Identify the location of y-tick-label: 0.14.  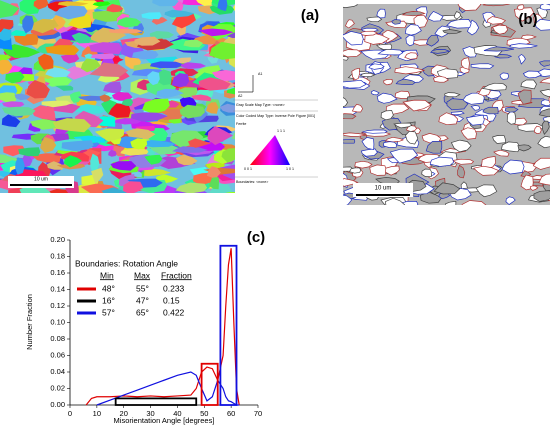
(57, 288).